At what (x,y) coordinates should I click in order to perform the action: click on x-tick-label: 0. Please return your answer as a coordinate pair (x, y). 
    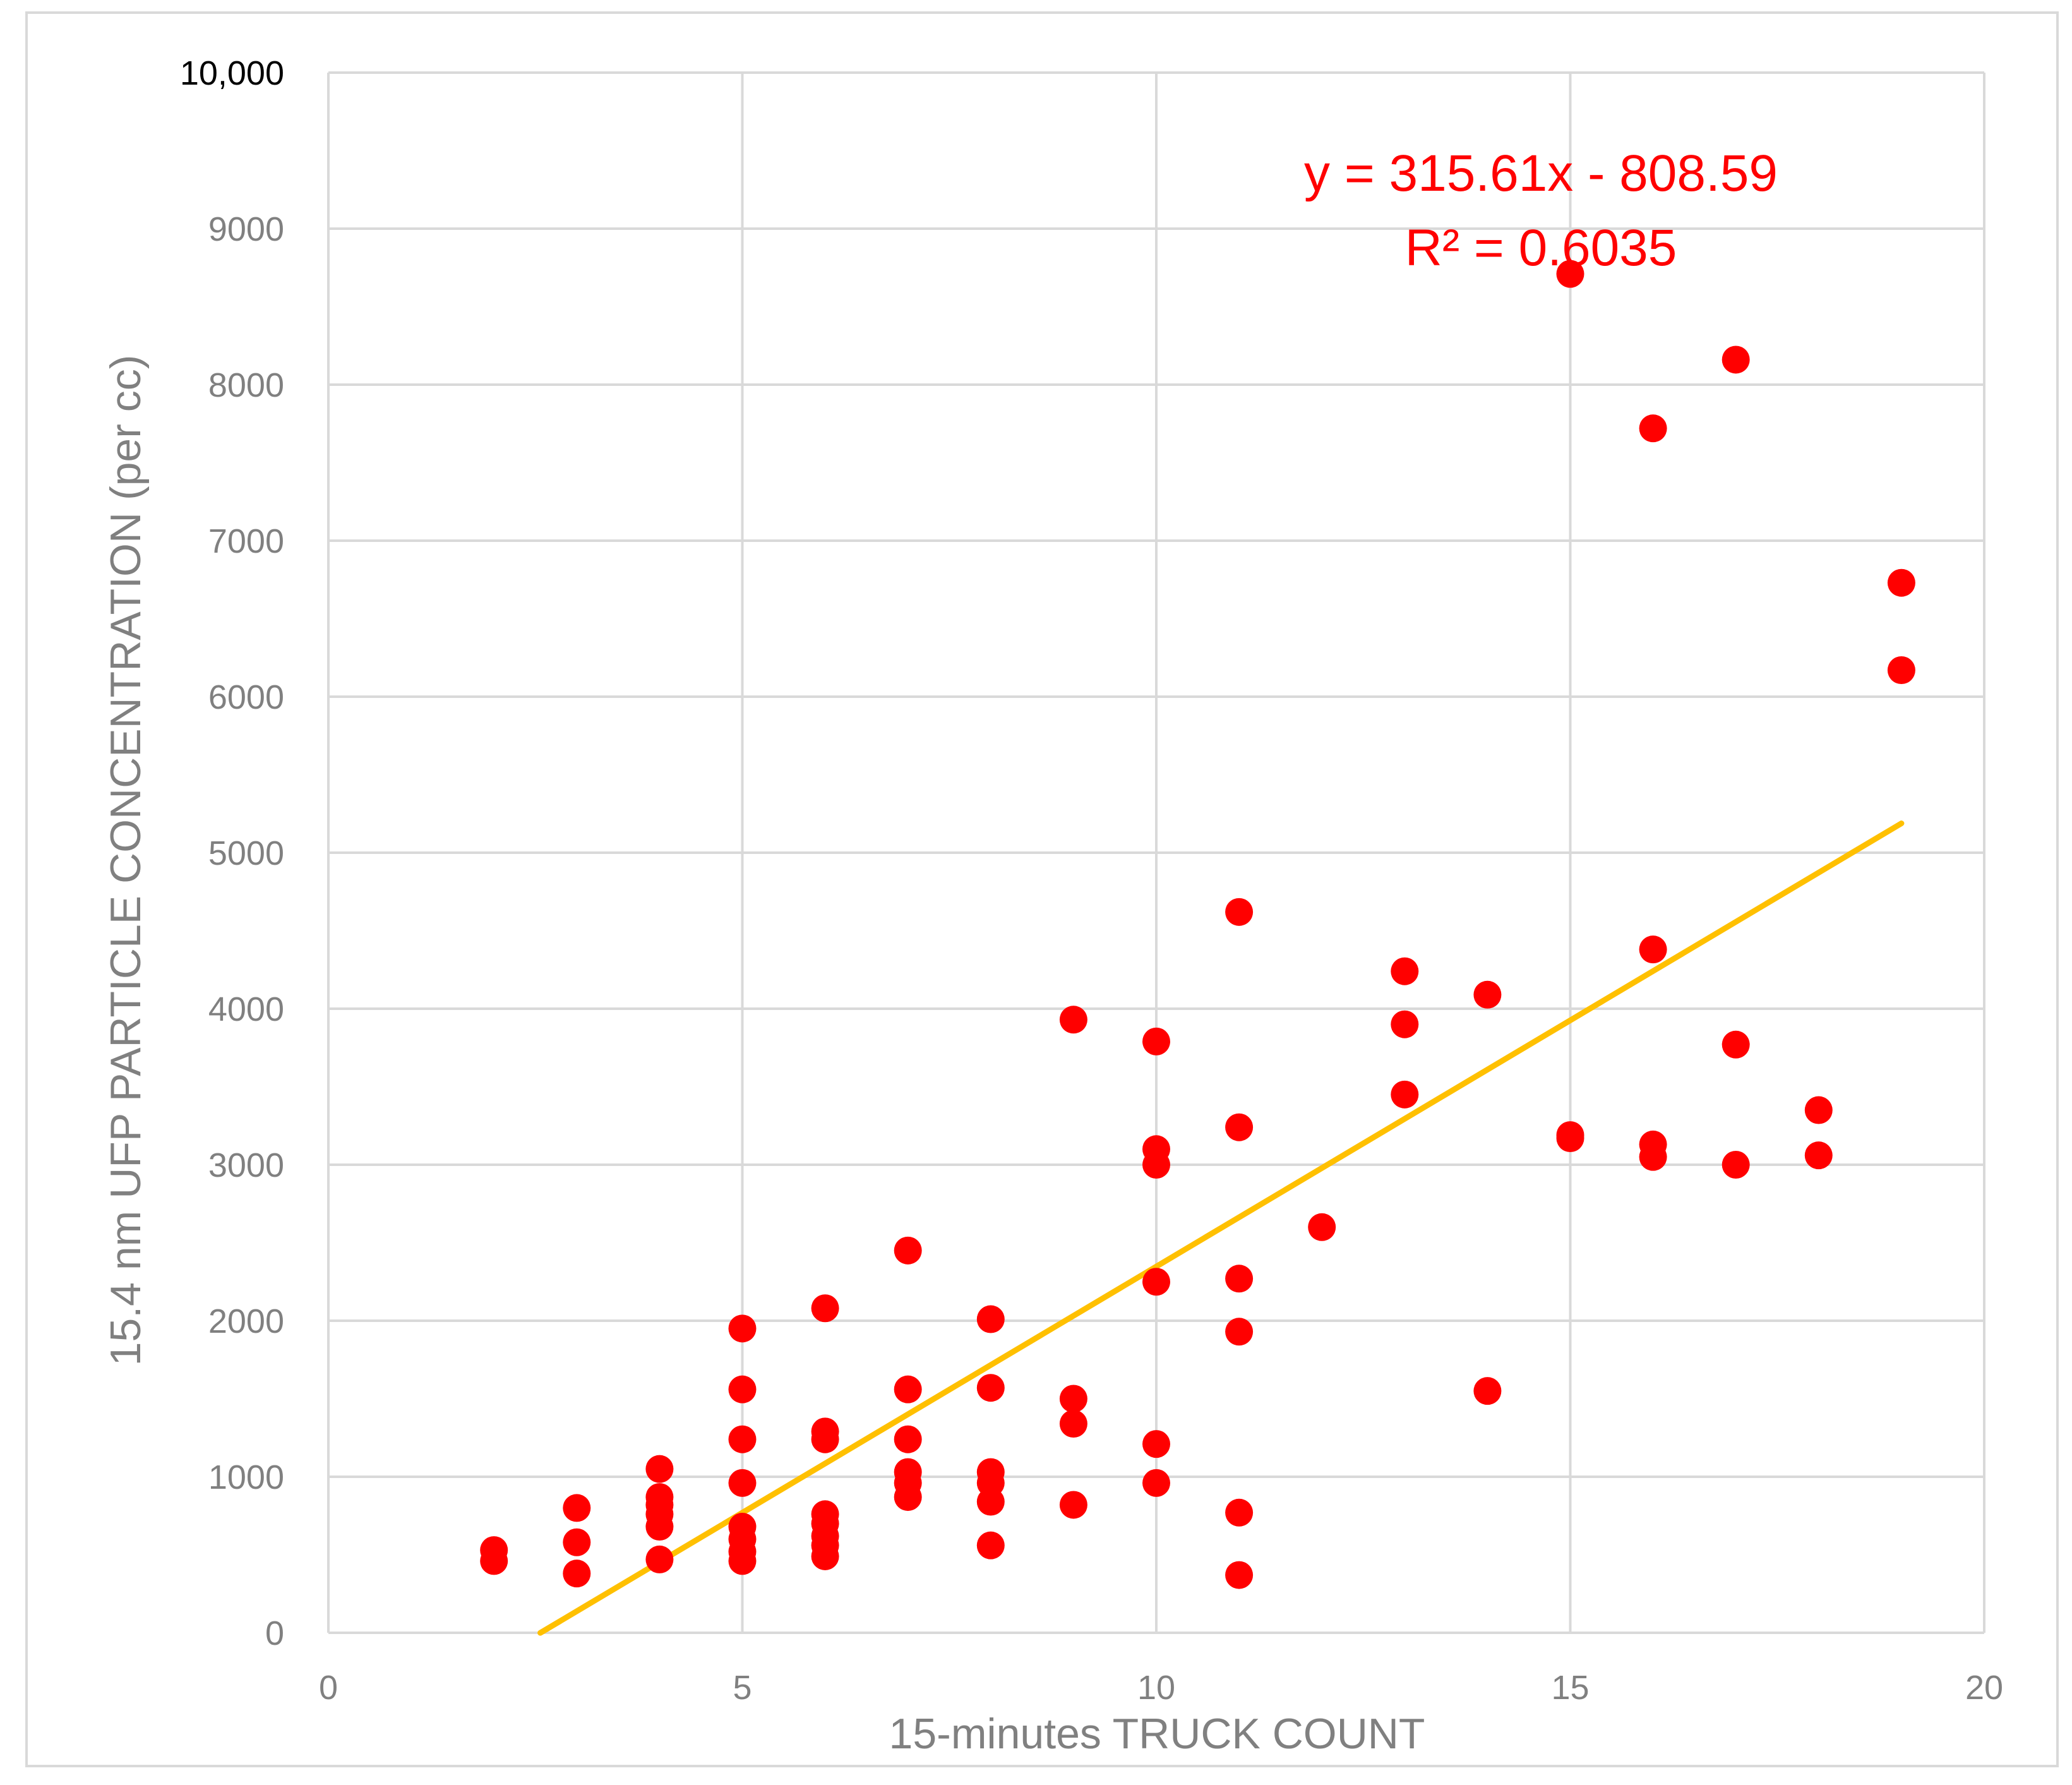
    Looking at the image, I should click on (328, 1688).